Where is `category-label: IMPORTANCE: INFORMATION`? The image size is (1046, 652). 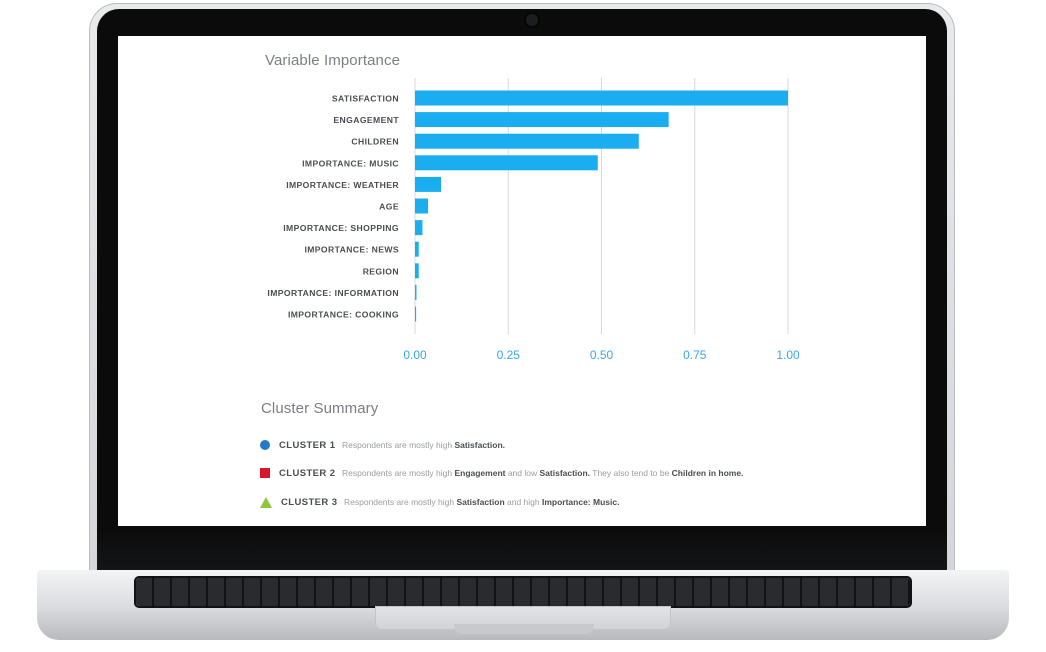 category-label: IMPORTANCE: INFORMATION is located at coordinates (333, 293).